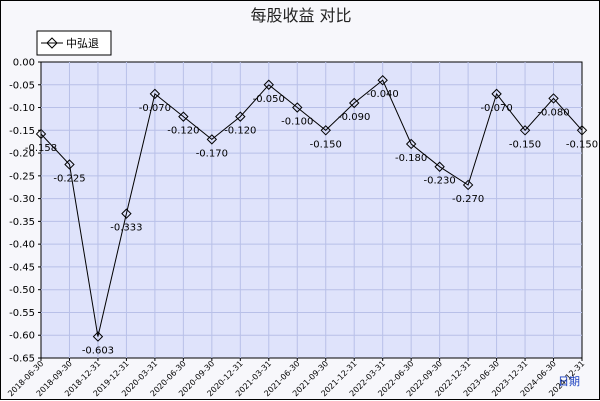 The width and height of the screenshot is (600, 401). I want to click on y-tick-label: -0.05, so click(22, 85).